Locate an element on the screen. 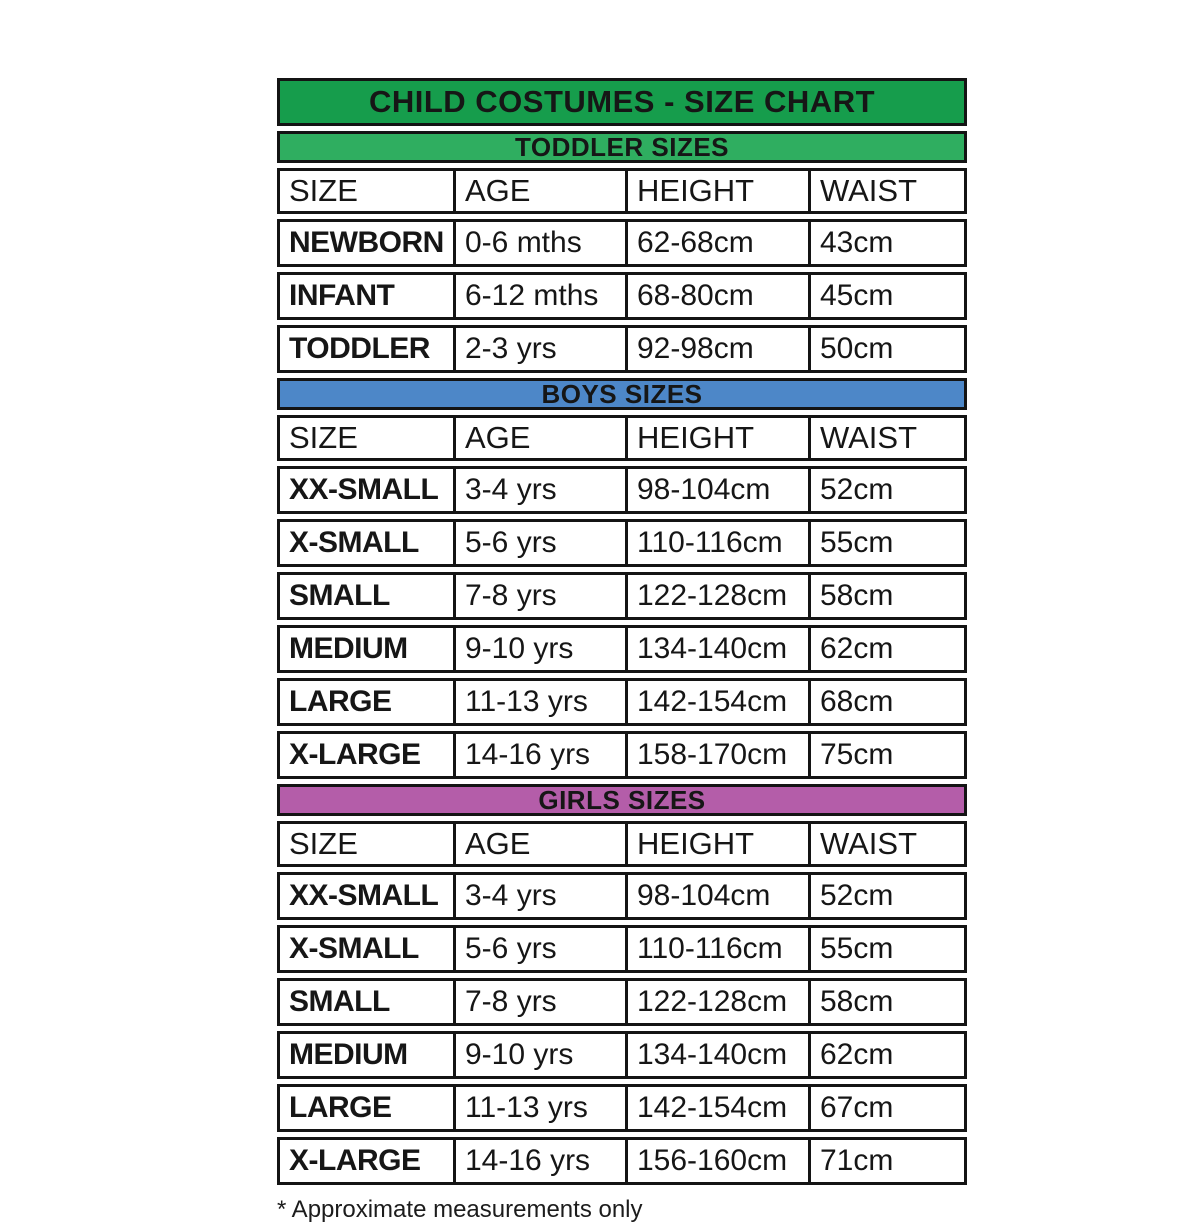 The height and width of the screenshot is (1224, 1200). age-cell: 2-3 yrs is located at coordinates (539, 349).